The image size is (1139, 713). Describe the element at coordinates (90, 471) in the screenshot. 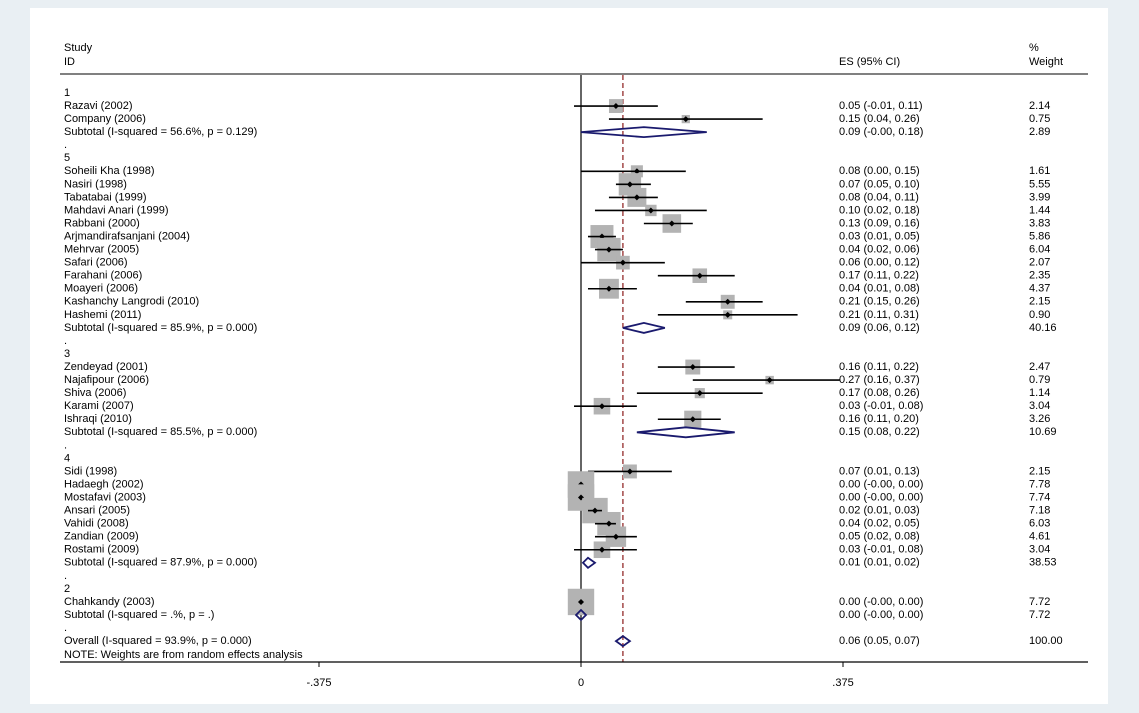

I see `study-label: Sidi (1998)` at that location.